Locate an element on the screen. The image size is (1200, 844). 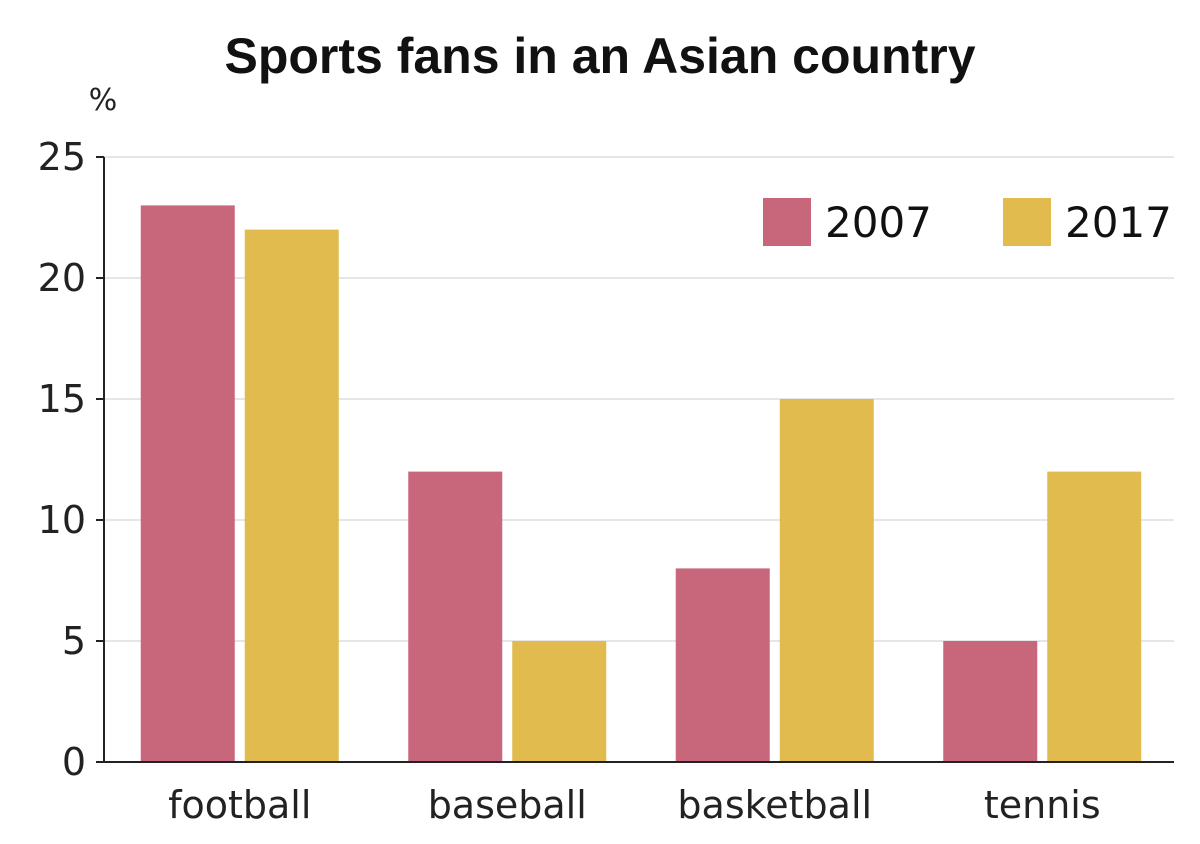
x-tick-label: football is located at coordinates (239, 805).